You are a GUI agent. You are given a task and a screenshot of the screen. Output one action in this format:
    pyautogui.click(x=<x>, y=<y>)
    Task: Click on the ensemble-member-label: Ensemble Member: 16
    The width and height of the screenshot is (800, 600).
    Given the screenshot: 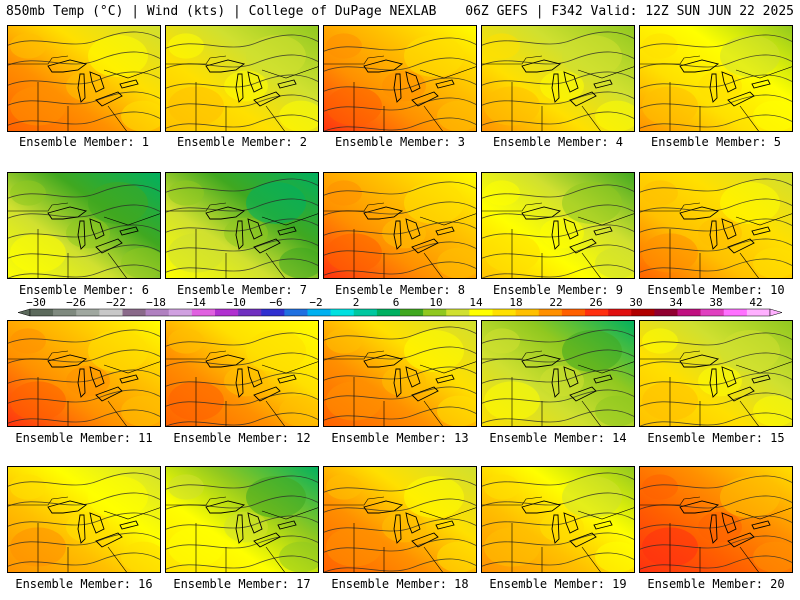 What is the action you would take?
    pyautogui.click(x=84, y=584)
    